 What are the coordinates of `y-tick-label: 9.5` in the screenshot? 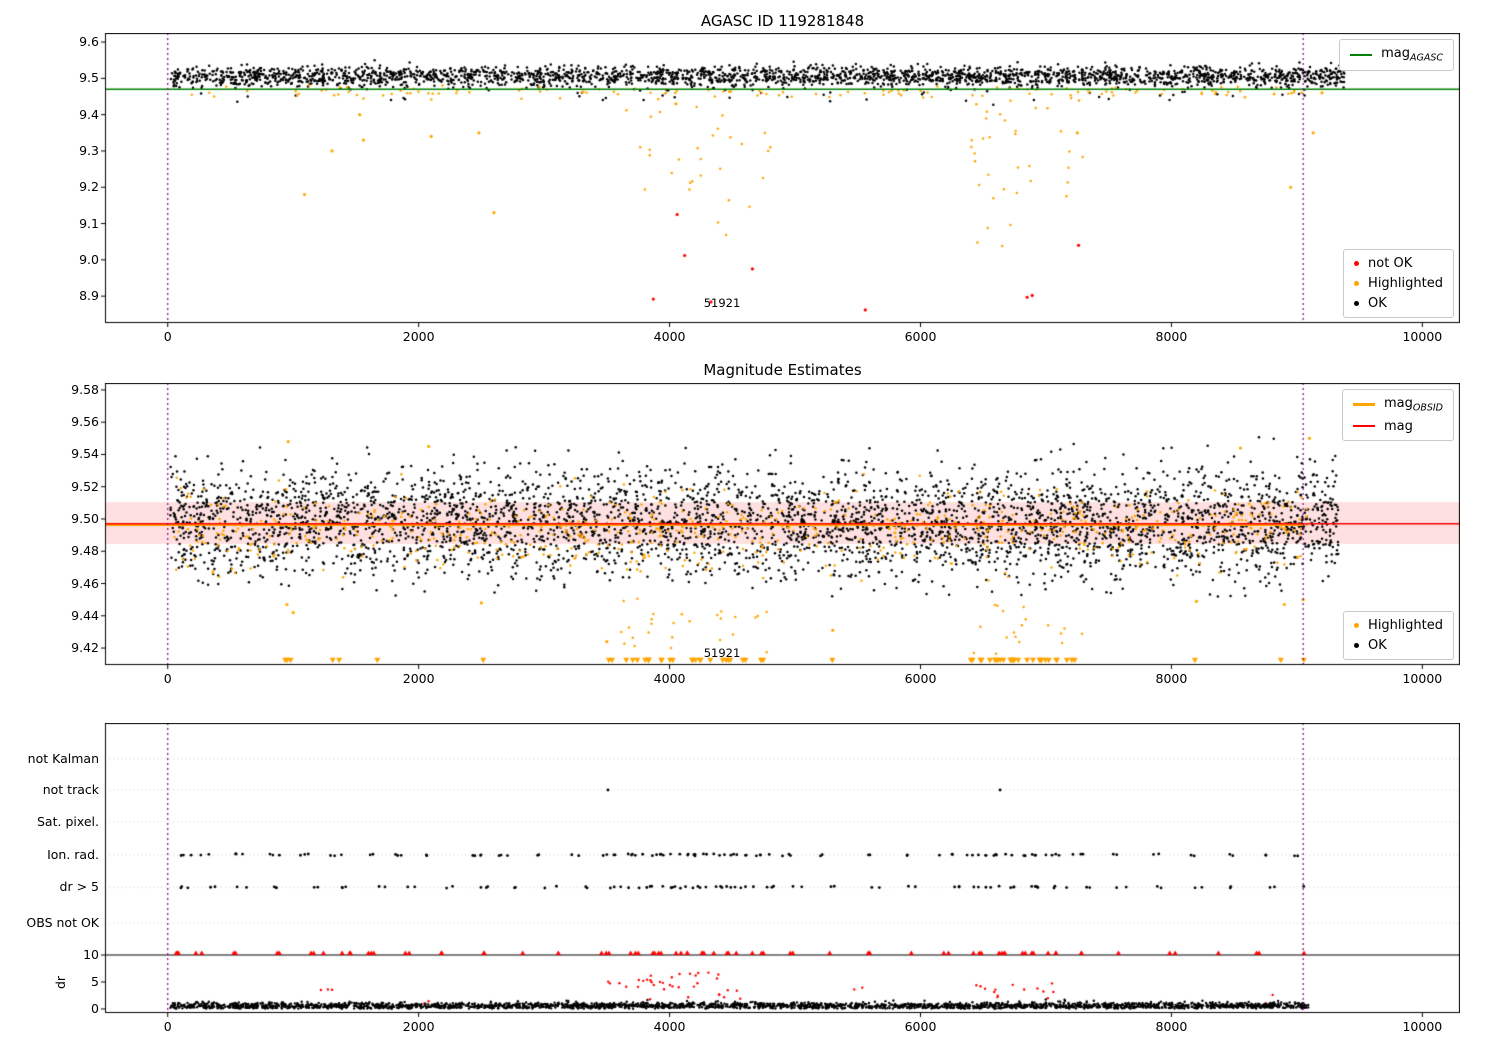 It's located at (89, 78).